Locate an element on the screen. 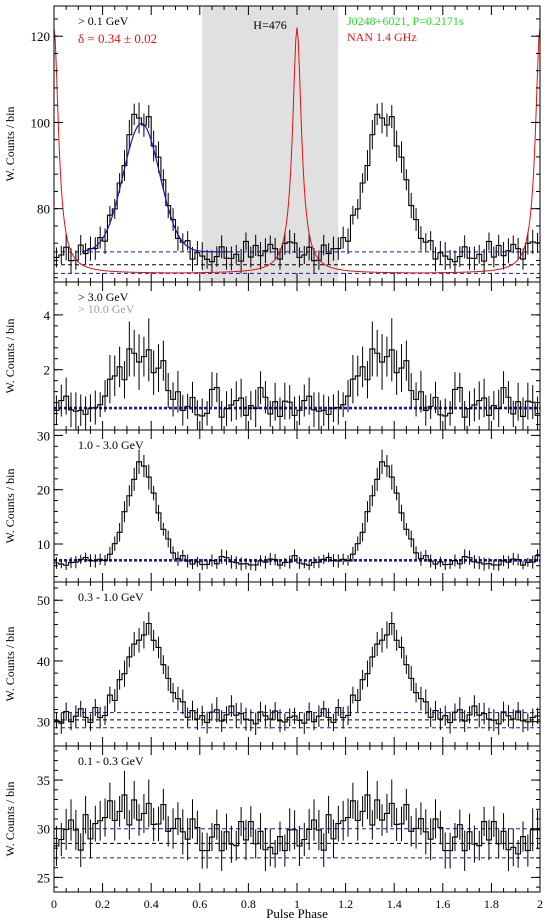  y-tick-label: 4 is located at coordinates (47, 315).